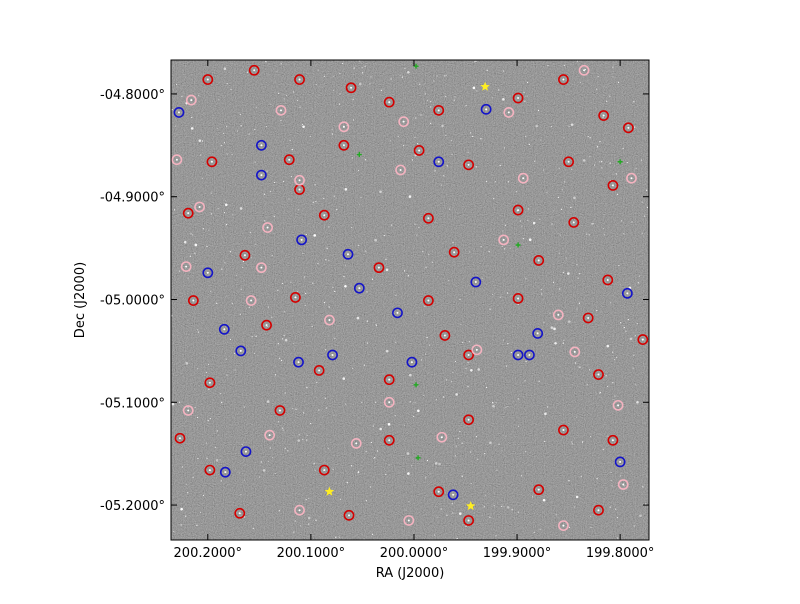 Image resolution: width=800 pixels, height=604 pixels. Describe the element at coordinates (620, 553) in the screenshot. I see `x-tick-label: 199.8000°` at that location.